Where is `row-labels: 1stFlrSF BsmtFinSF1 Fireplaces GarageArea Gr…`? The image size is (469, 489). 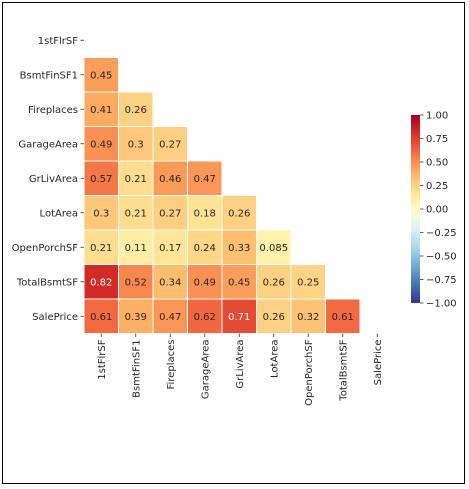 row-labels: 1stFlrSF BsmtFinSF1 Fireplaces GarageArea Gr… is located at coordinates (48, 179).